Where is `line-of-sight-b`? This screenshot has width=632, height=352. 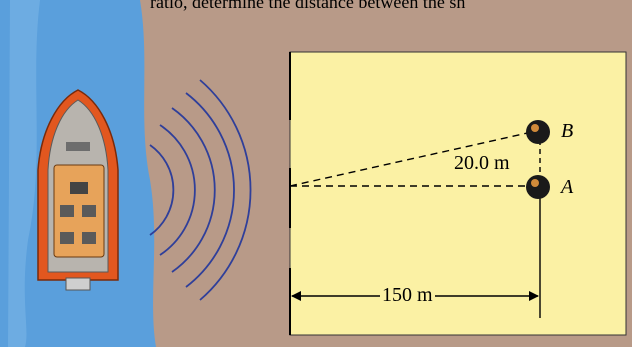 line-of-sight-b is located at coordinates (411, 159).